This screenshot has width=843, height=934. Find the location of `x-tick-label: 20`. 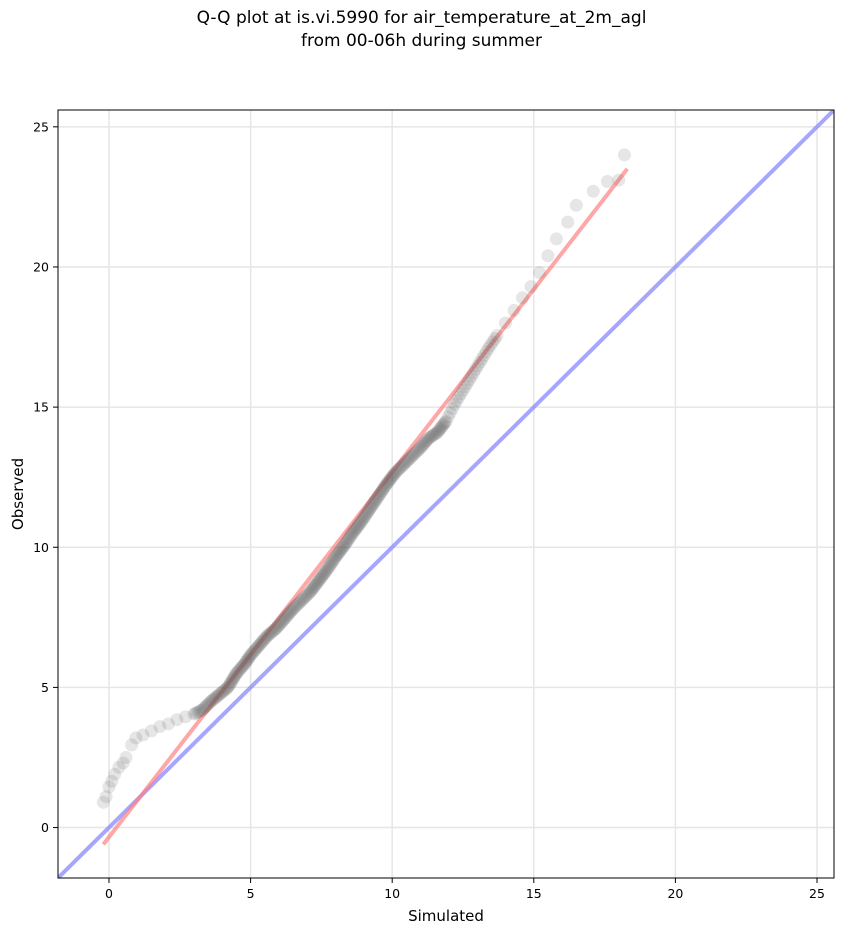

x-tick-label: 20 is located at coordinates (675, 893).